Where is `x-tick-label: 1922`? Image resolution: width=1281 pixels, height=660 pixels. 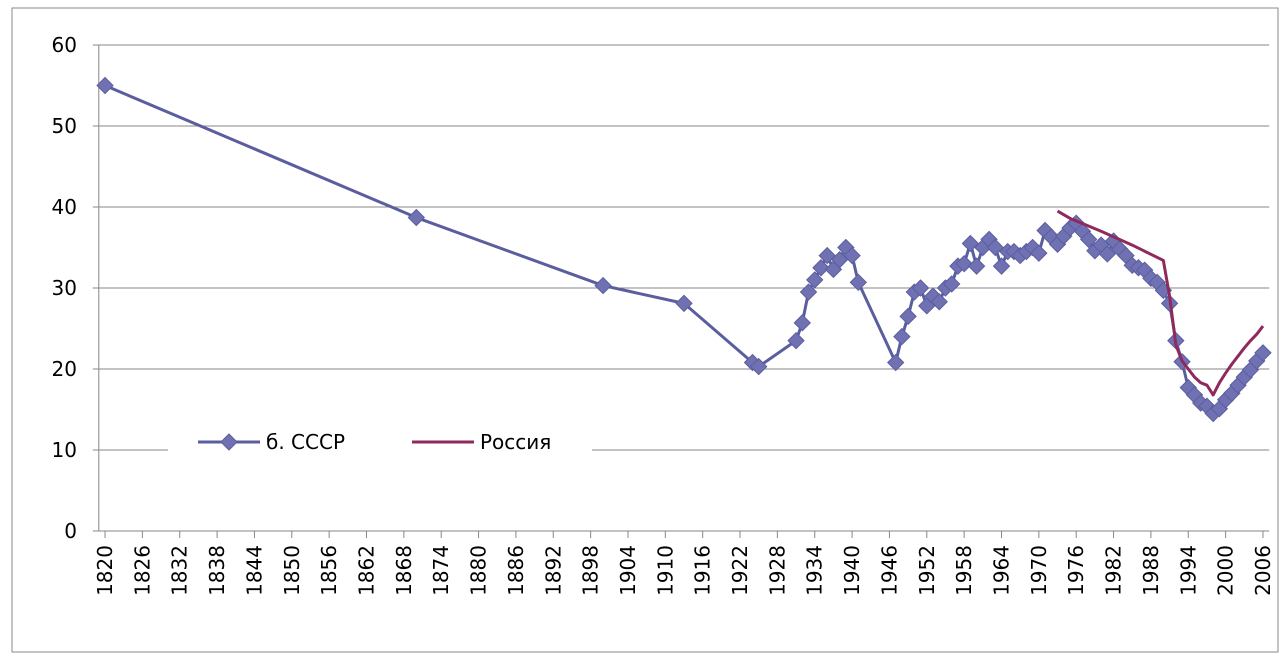
x-tick-label: 1922 is located at coordinates (740, 570).